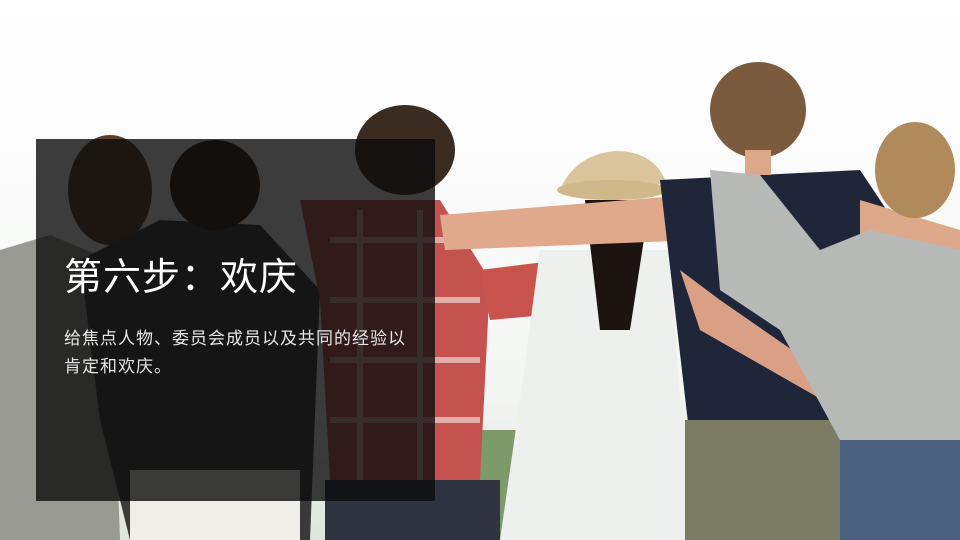 The image size is (960, 540). Describe the element at coordinates (235, 353) in the screenshot. I see `slide-body-text: 给焦点人物、委员会成员以及共同的经验以肯定和欢庆。` at that location.